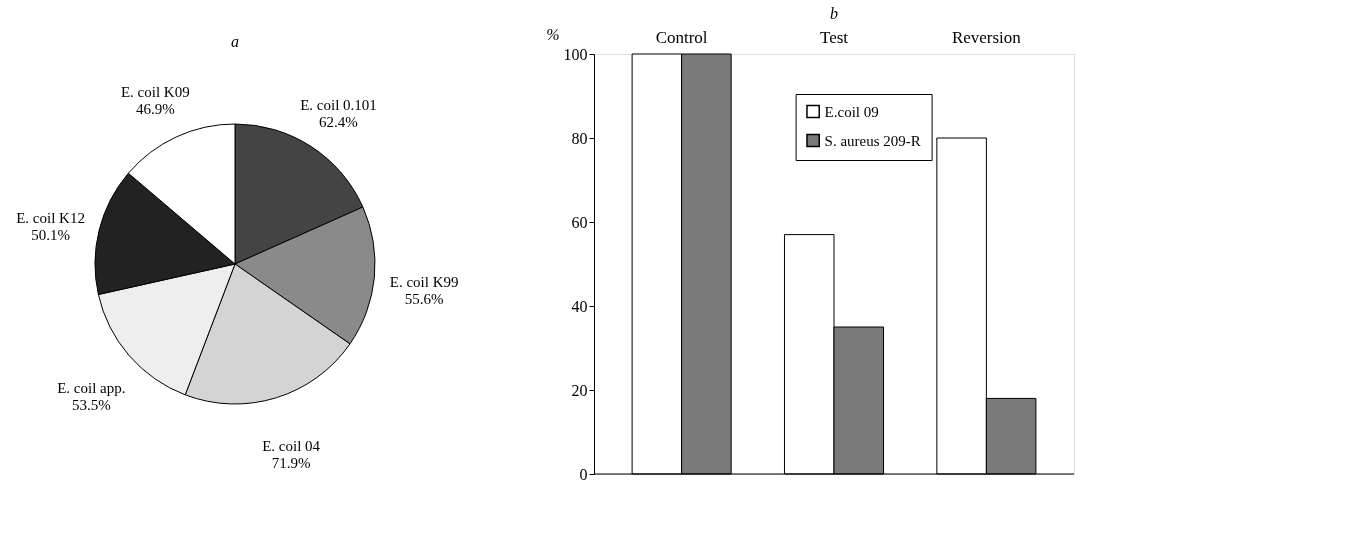  Describe the element at coordinates (851, 111) in the screenshot. I see `legend-label: E.coil 09` at that location.